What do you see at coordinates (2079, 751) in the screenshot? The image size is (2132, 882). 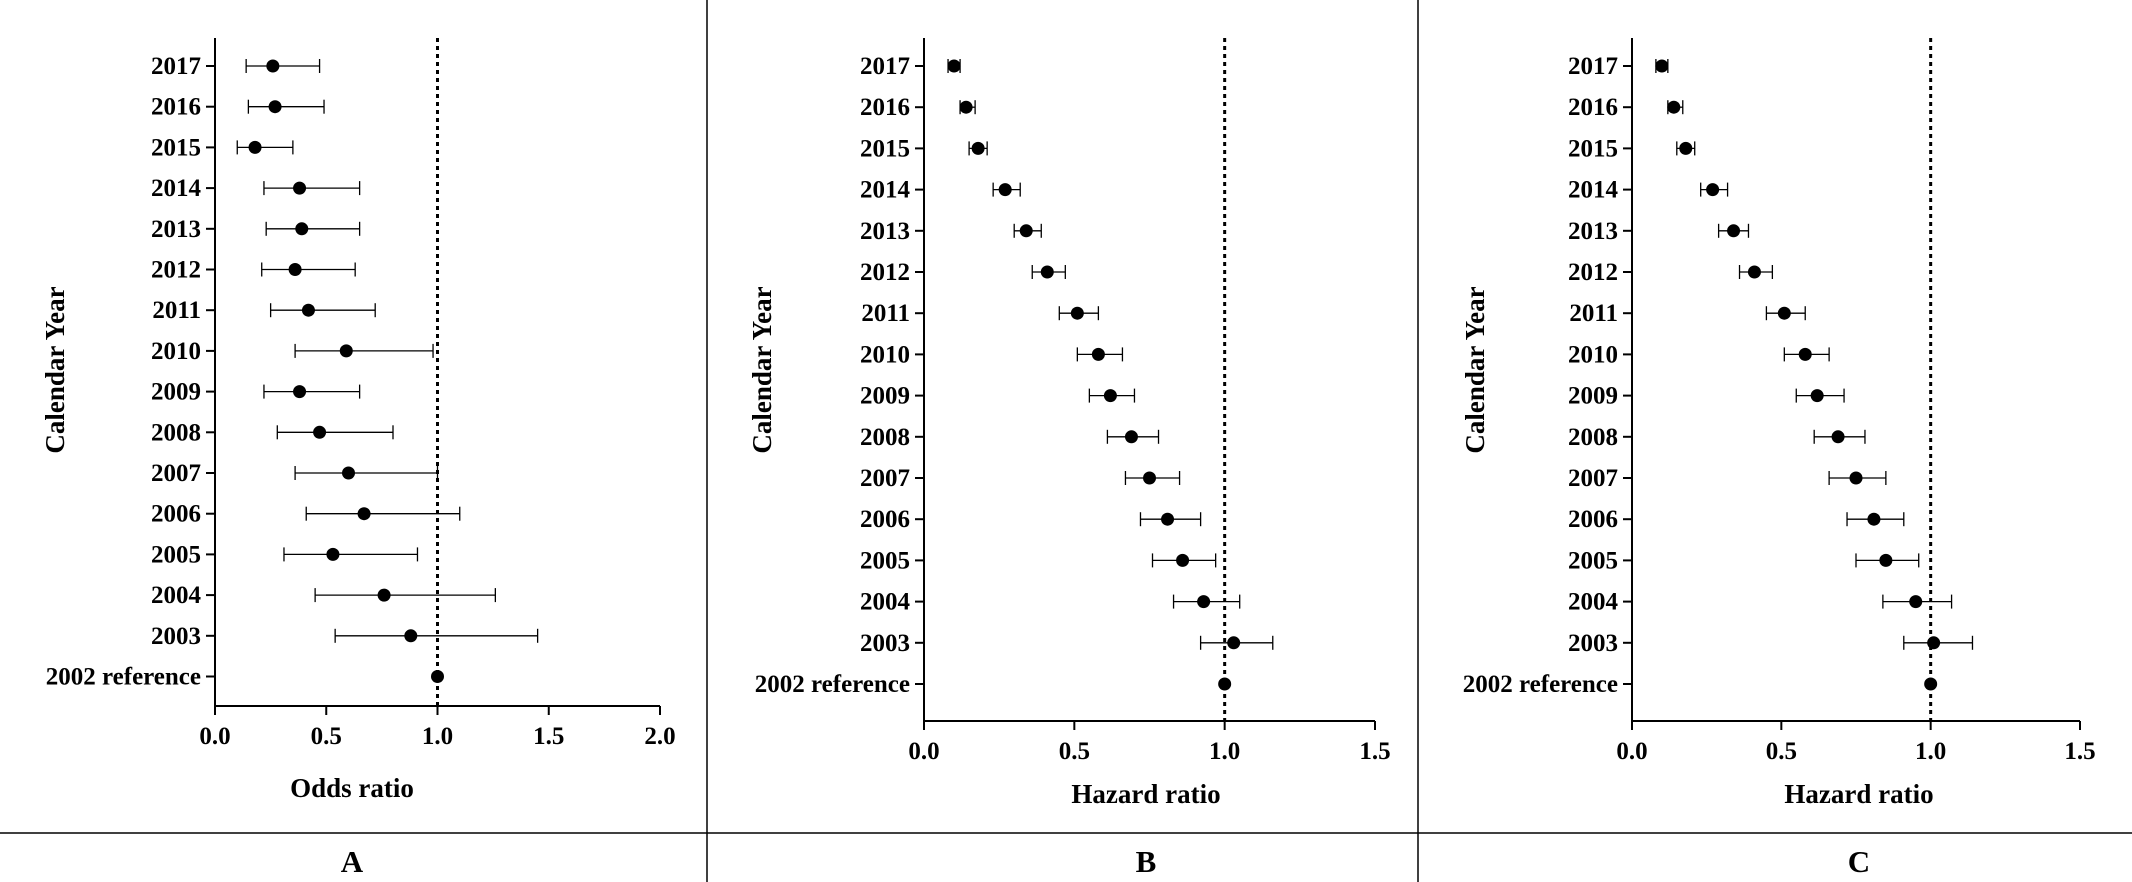 I see `x-tick-label: 1.5` at bounding box center [2079, 751].